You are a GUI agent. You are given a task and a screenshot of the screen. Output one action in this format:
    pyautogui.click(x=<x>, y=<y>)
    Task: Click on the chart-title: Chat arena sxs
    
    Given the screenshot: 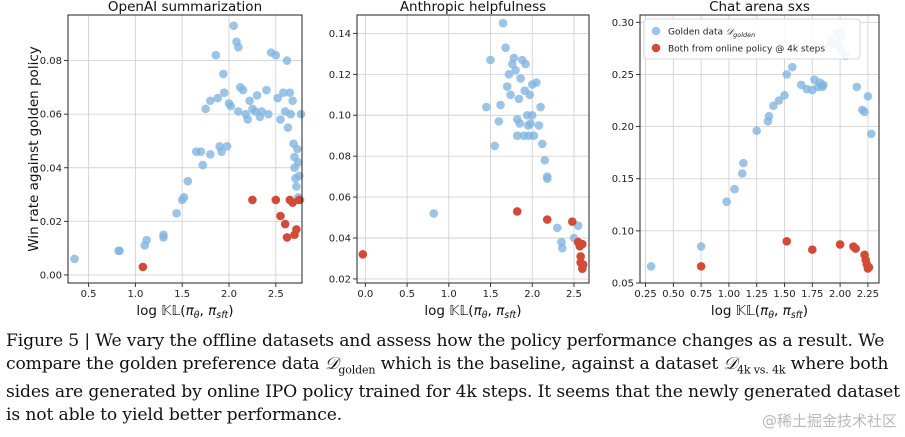 What is the action you would take?
    pyautogui.click(x=759, y=7)
    